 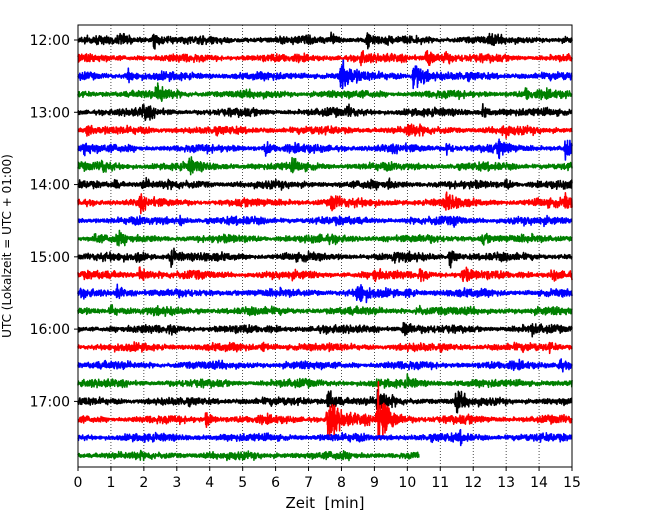 I want to click on x-axis-label: Zeit [min], so click(x=324, y=503).